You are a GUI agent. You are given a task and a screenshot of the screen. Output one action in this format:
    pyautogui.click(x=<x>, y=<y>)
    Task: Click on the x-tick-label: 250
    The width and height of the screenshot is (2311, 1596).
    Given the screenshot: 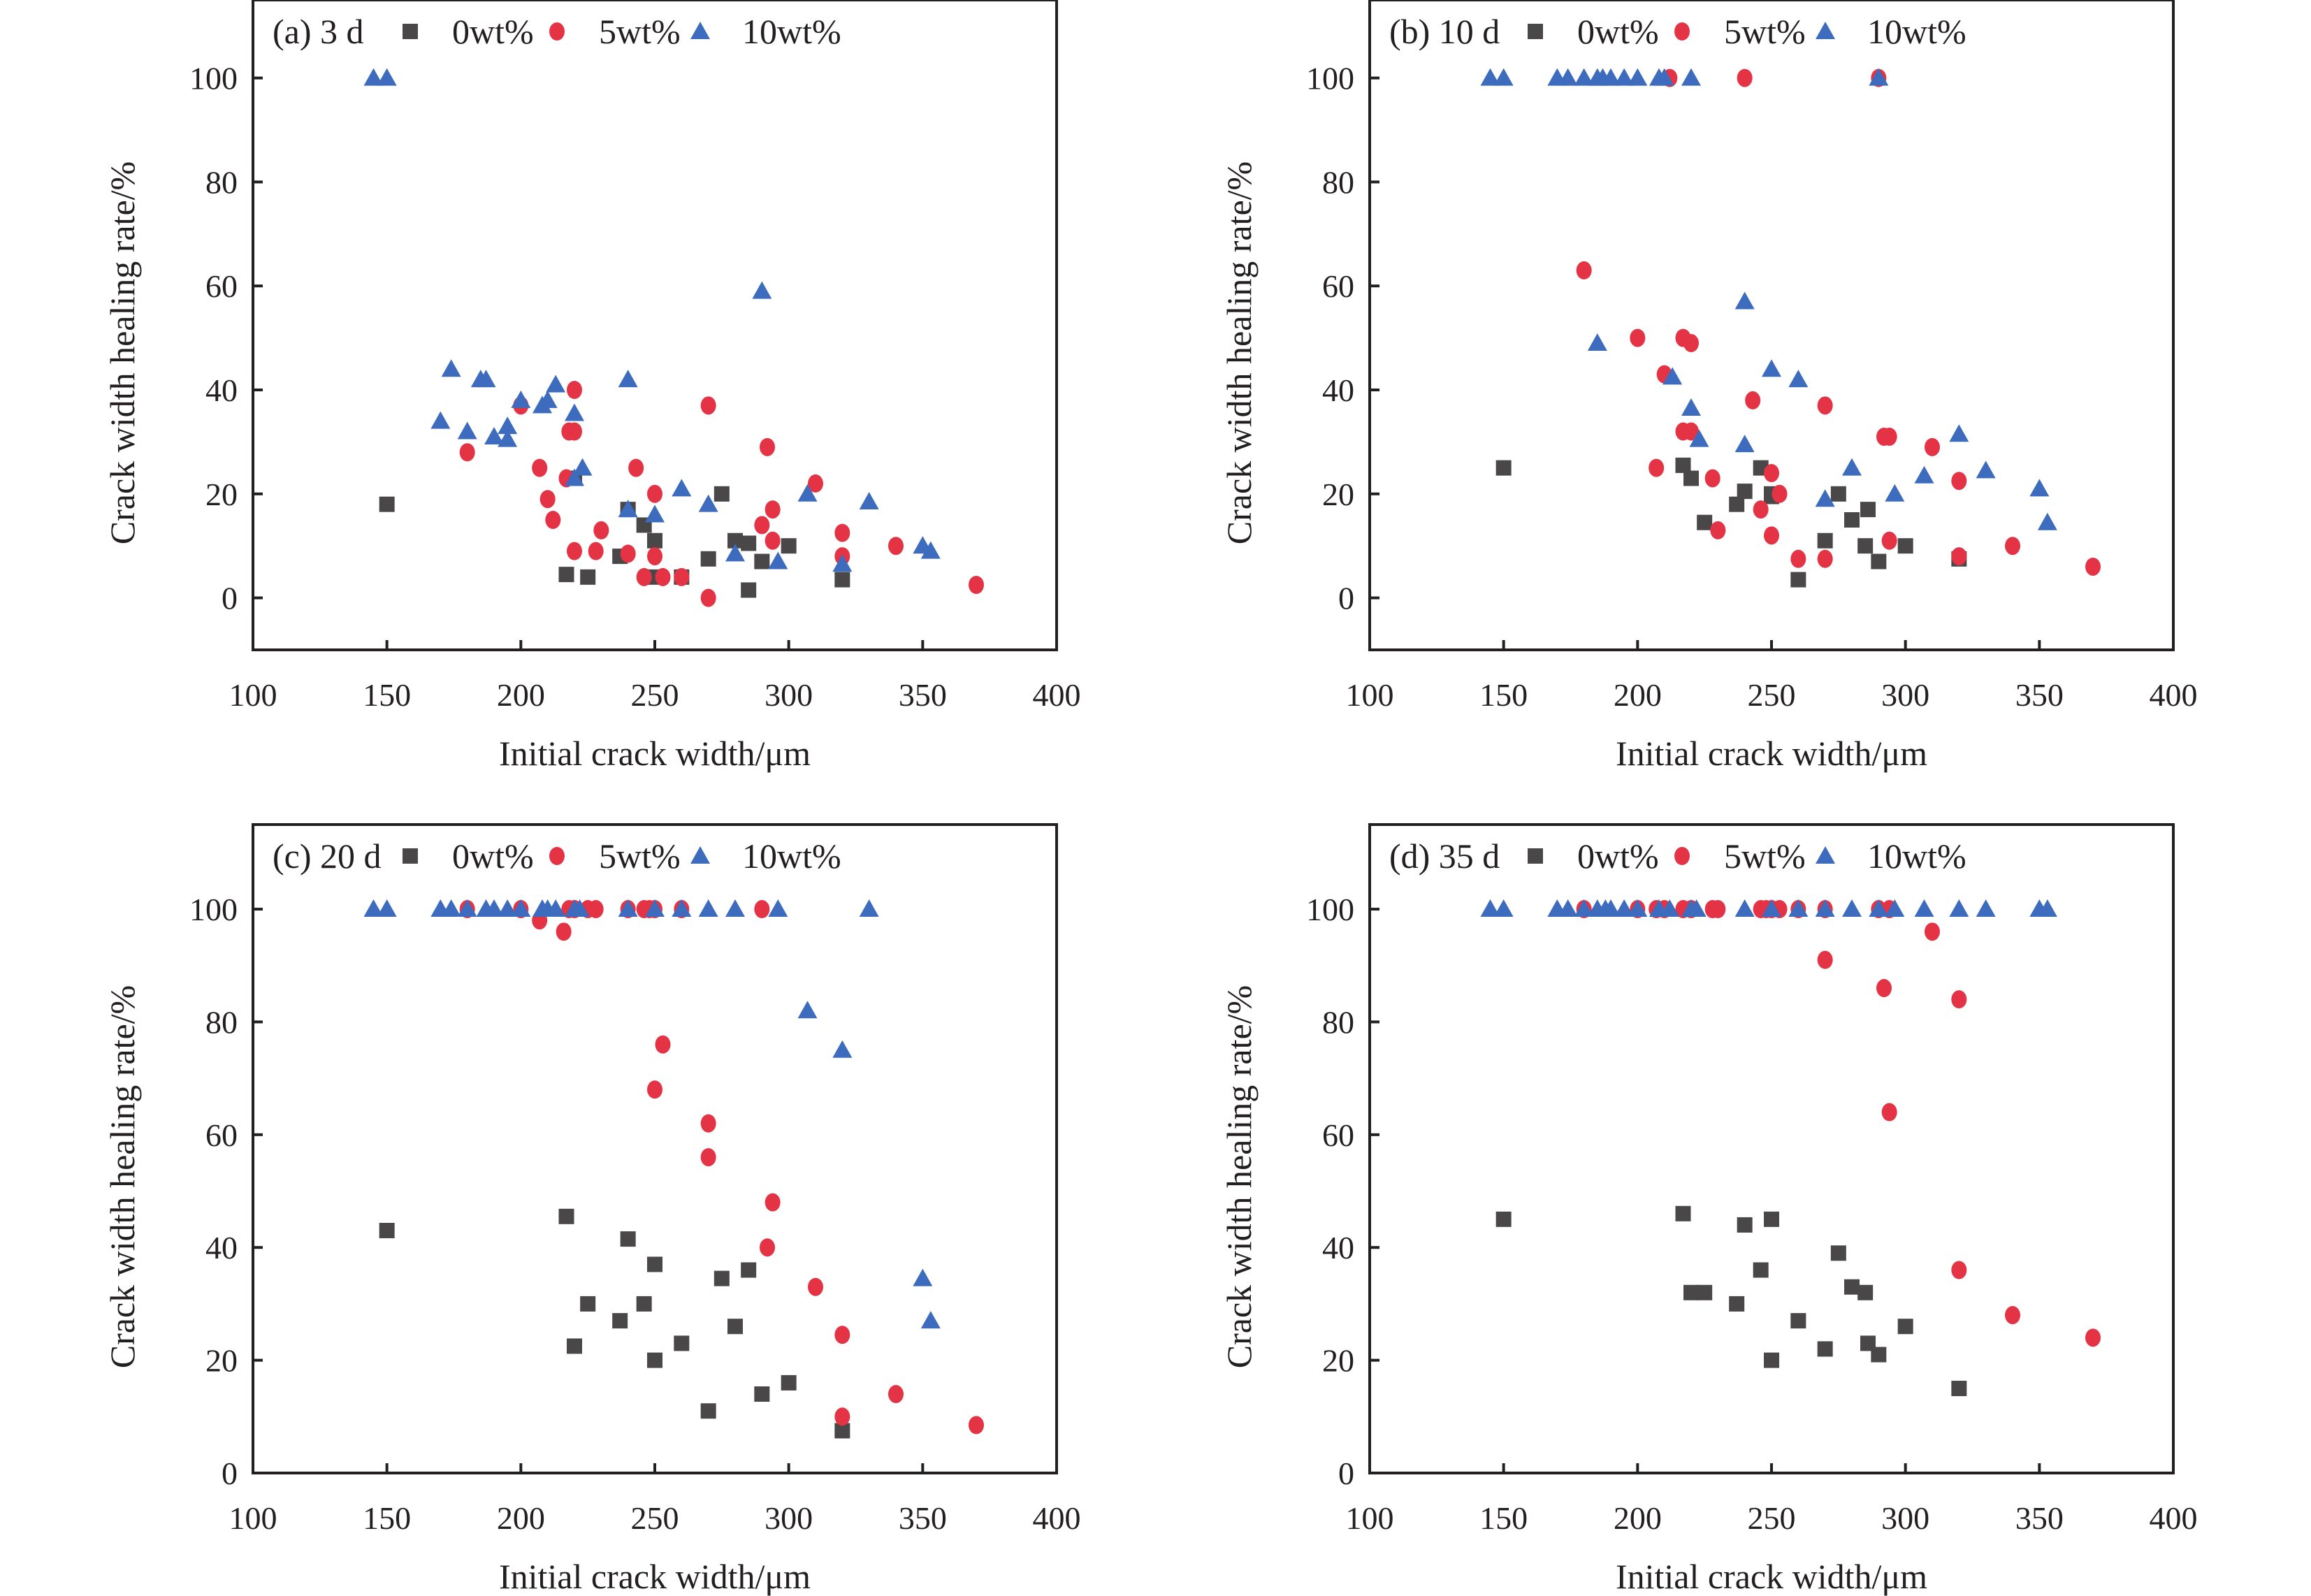 What is the action you would take?
    pyautogui.click(x=655, y=695)
    